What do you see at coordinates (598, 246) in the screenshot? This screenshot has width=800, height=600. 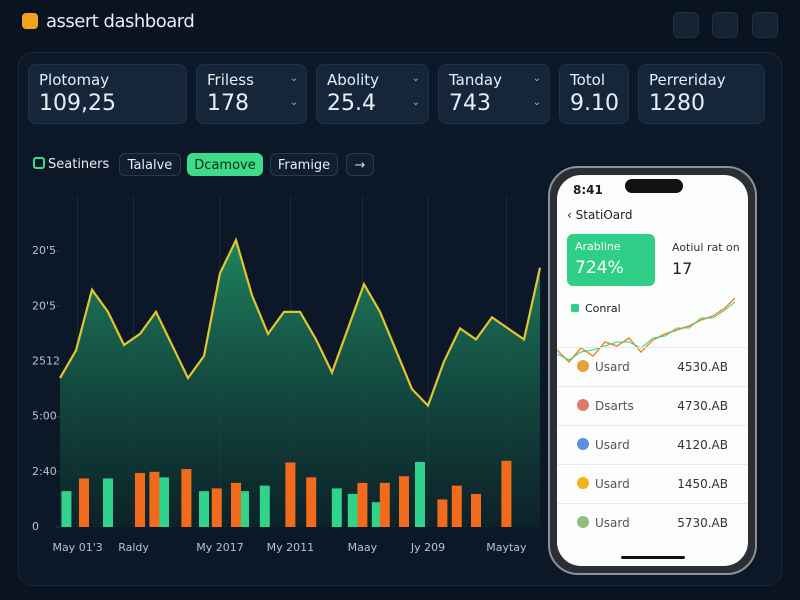 I see `tile-label: Arabline` at bounding box center [598, 246].